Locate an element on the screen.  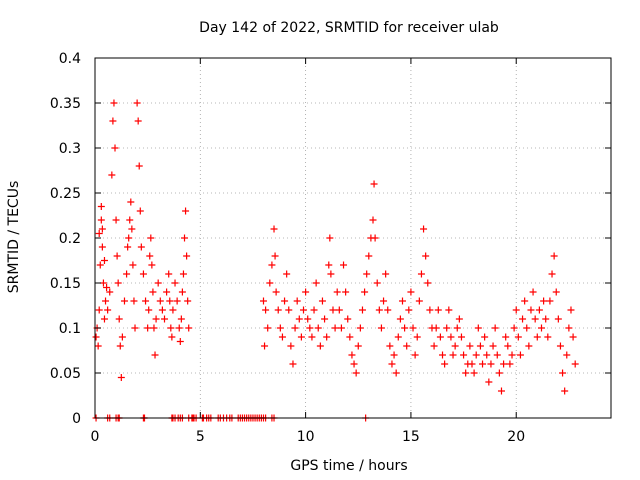
x-axis-label: GPS time / hours is located at coordinates (348, 466).